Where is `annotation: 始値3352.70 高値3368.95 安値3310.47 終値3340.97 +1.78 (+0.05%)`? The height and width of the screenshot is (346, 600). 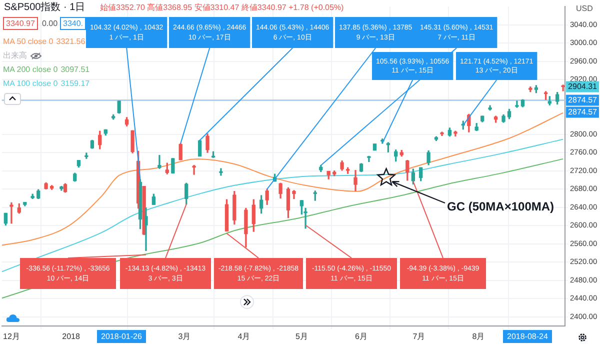
annotation: 始値3352.70 高値3368.95 安値3310.47 終値3340.97 +1.78 (+0.05%) is located at coordinates (222, 7).